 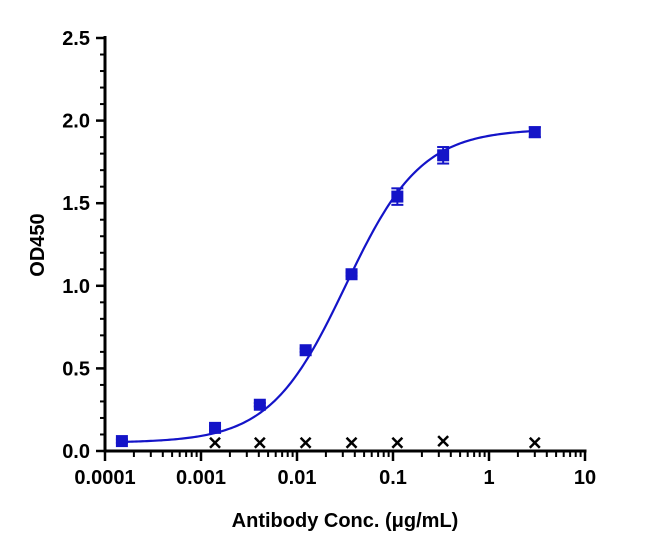 What do you see at coordinates (76, 287) in the screenshot?
I see `y-tick-label: 1.0` at bounding box center [76, 287].